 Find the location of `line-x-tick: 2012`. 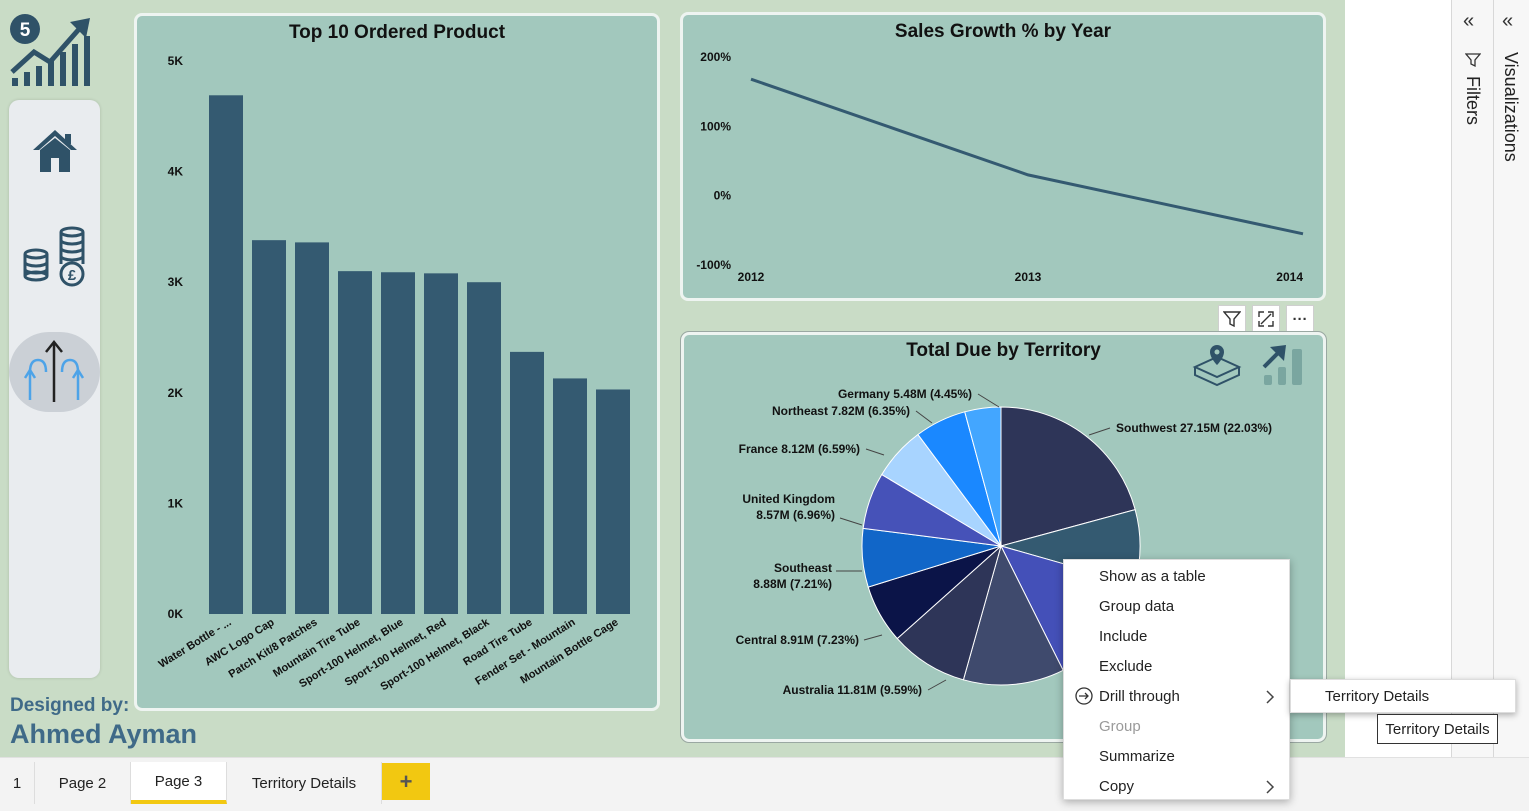

line-x-tick: 2012 is located at coordinates (751, 277).